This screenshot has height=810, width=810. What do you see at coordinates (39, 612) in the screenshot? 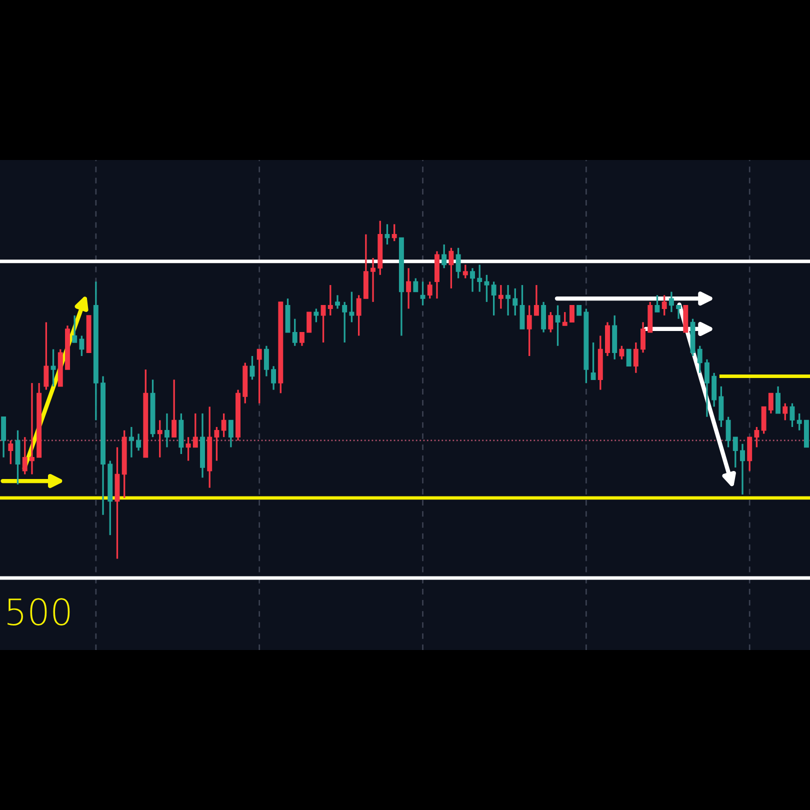
I see `text: 500` at bounding box center [39, 612].